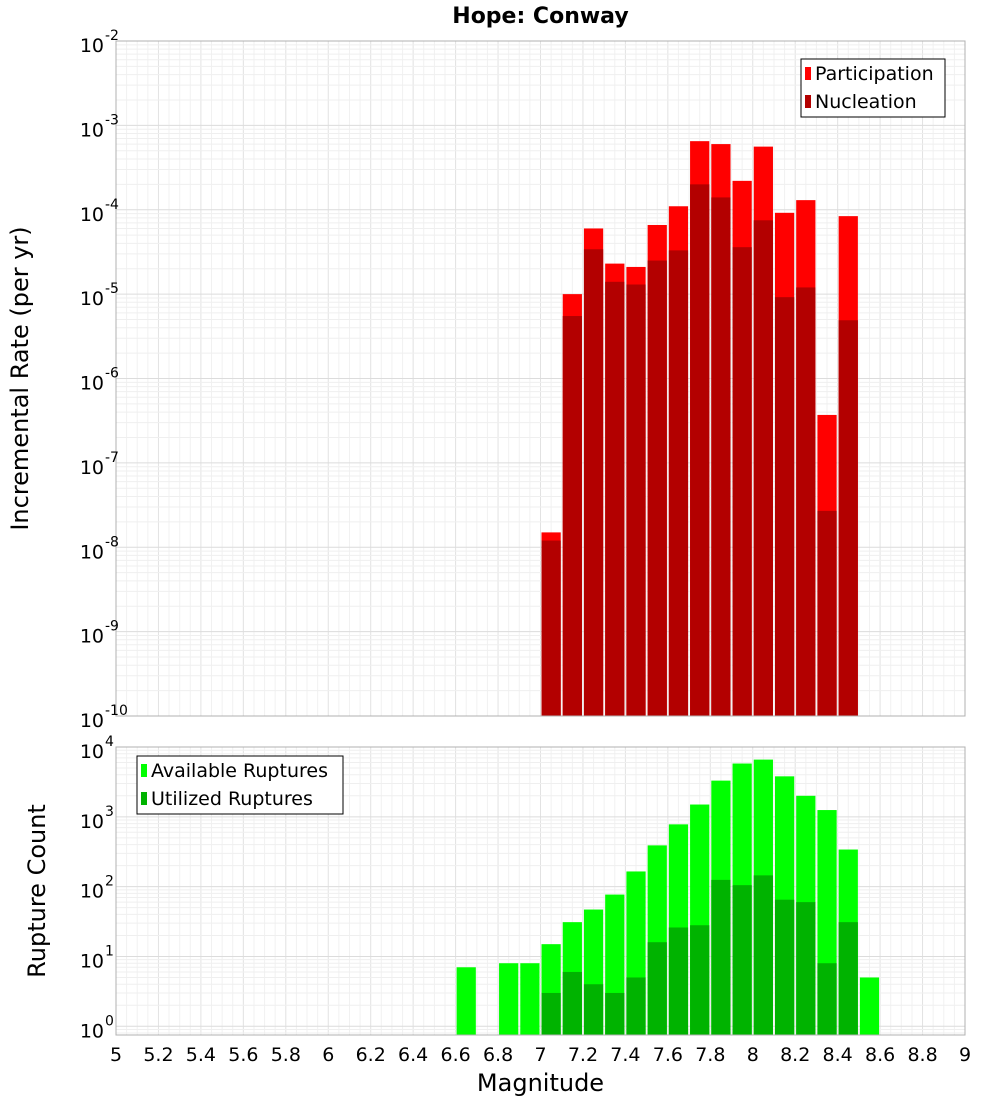 This screenshot has width=1000, height=1104. What do you see at coordinates (583, 1055) in the screenshot?
I see `count-chart-x-tick-label: 7.2` at bounding box center [583, 1055].